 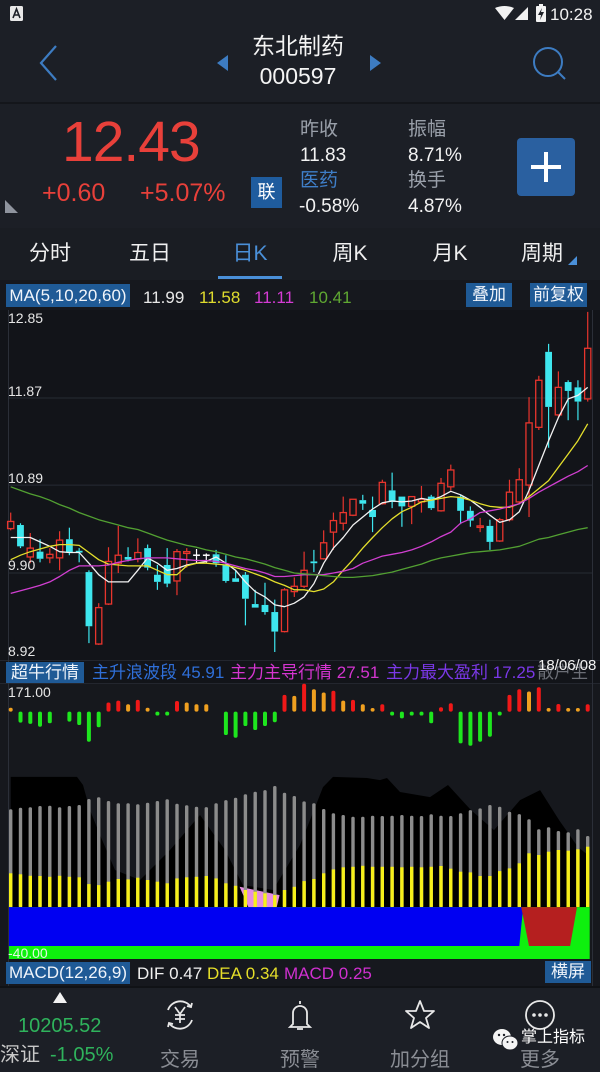 What do you see at coordinates (20, 1055) in the screenshot?
I see `index-name: 深证` at bounding box center [20, 1055].